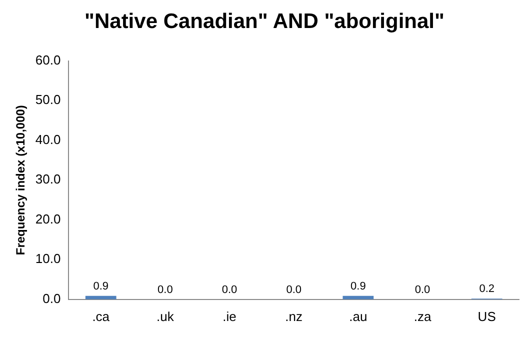 This screenshot has height=340, width=529. What do you see at coordinates (48, 139) in the screenshot?
I see `y-tick-label: 40.0` at bounding box center [48, 139].